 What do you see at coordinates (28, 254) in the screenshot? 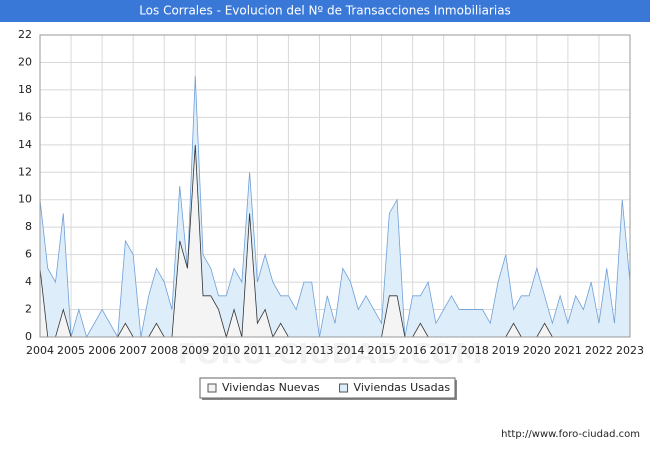
I see `y-tick-label: 6` at bounding box center [28, 254].